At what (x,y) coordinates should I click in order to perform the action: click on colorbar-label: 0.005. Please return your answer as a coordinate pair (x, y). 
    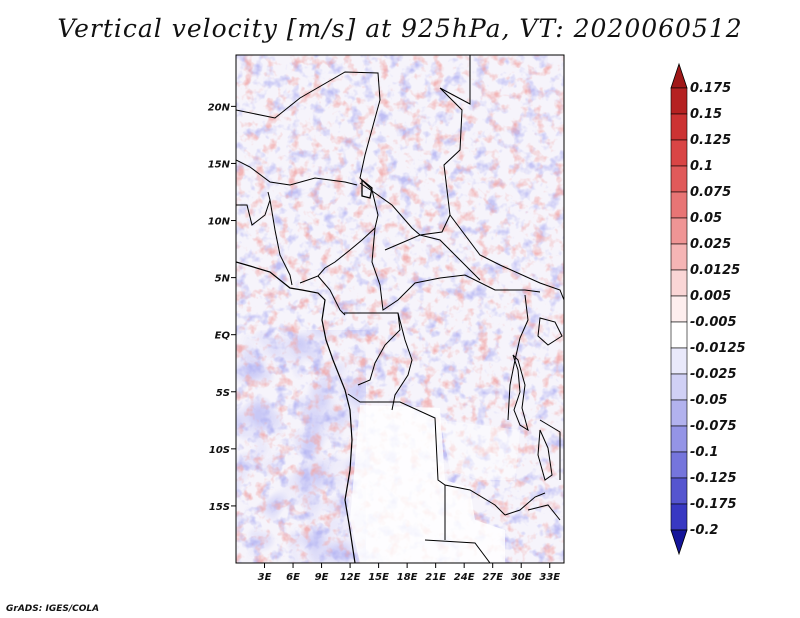
    Looking at the image, I should click on (710, 296).